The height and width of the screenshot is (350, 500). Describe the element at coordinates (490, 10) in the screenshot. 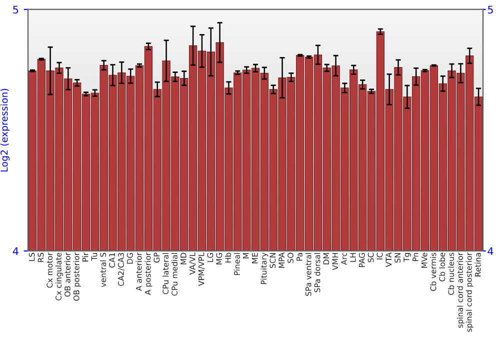

I see `y2-tick-label: 5` at that location.